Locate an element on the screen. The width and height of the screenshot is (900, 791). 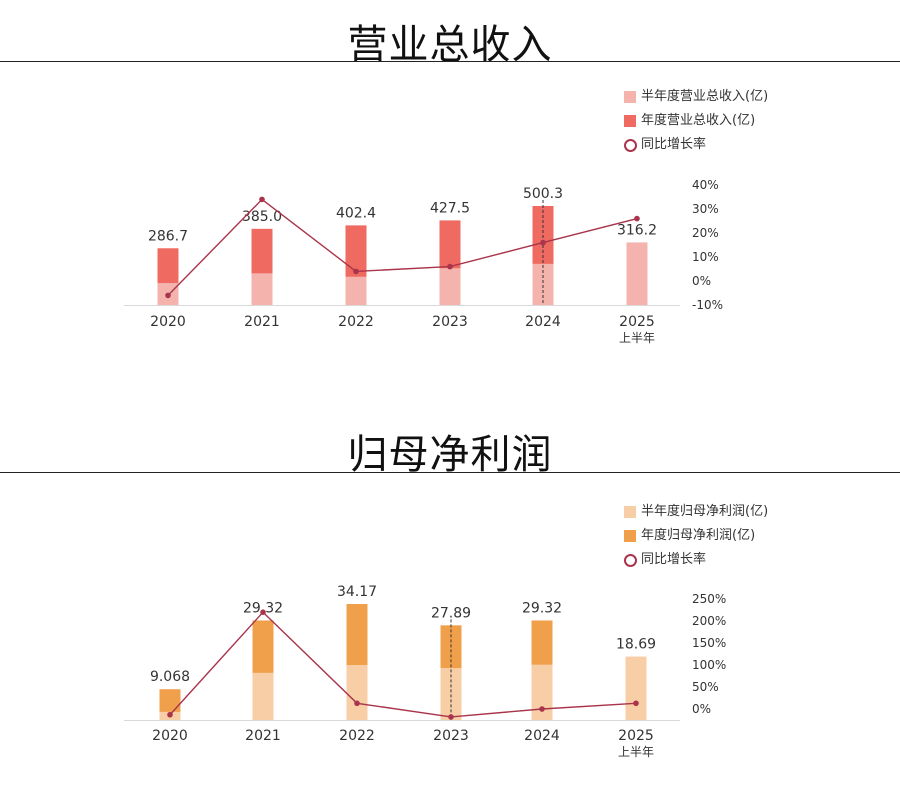
legend-item-annual: 年度营业总收入(亿) is located at coordinates (696, 121).